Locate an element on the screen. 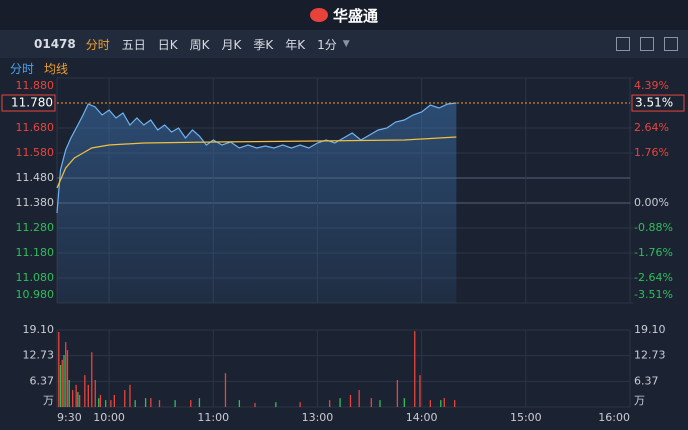  tabs: 分时 五日 日K 周K 月K 季K 年K is located at coordinates (201, 44).